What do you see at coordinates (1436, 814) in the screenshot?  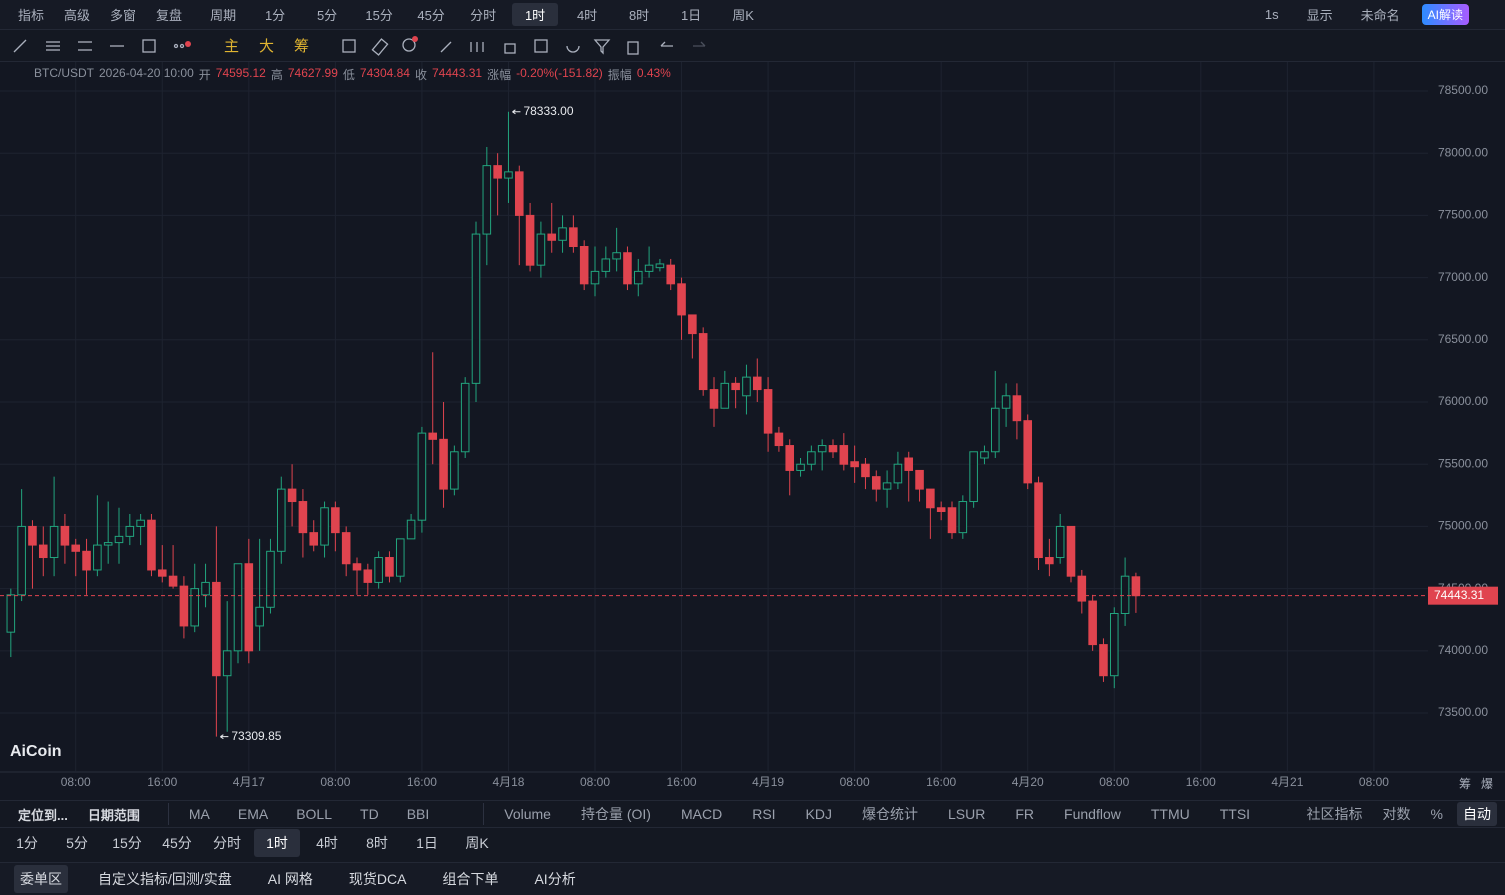 I see `indicator-control: %` at bounding box center [1436, 814].